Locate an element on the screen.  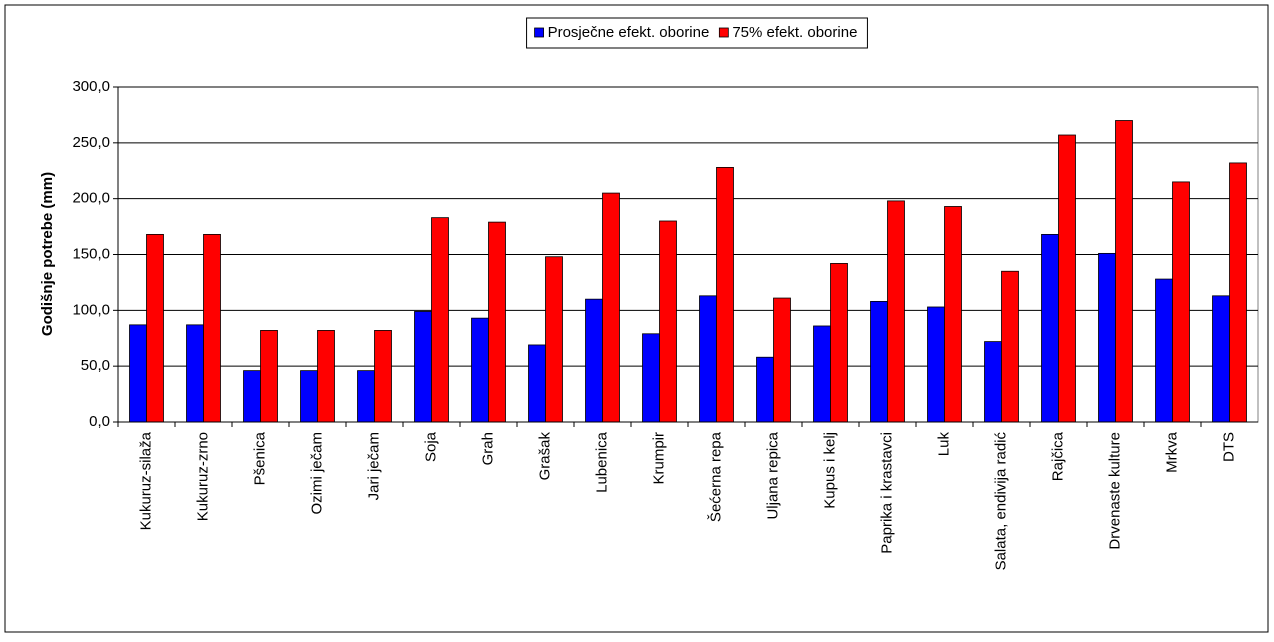
y-tick-label: 150,0 is located at coordinates (91, 253).